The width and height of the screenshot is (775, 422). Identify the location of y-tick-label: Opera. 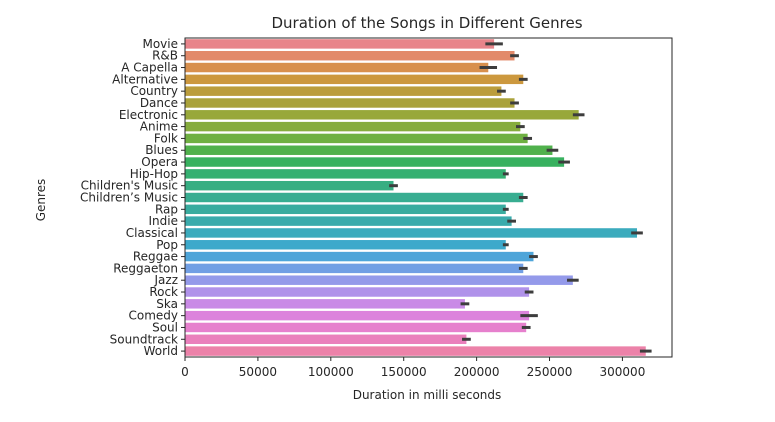
(159, 162).